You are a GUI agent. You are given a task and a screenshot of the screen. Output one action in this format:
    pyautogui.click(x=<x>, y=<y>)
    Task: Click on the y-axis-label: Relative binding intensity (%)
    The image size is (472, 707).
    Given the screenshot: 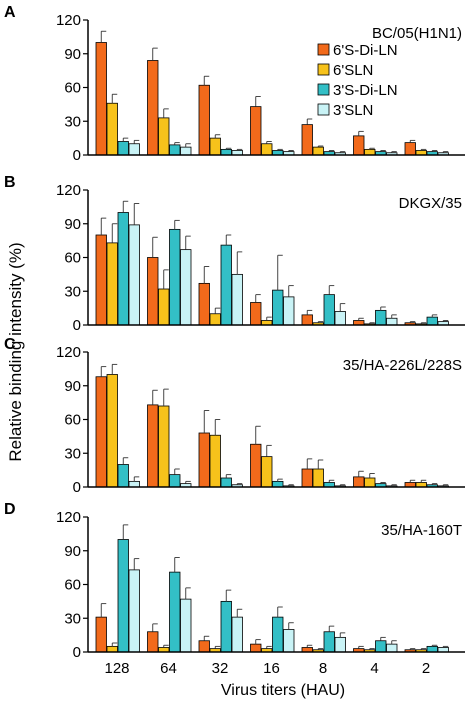 What is the action you would take?
    pyautogui.click(x=15, y=351)
    